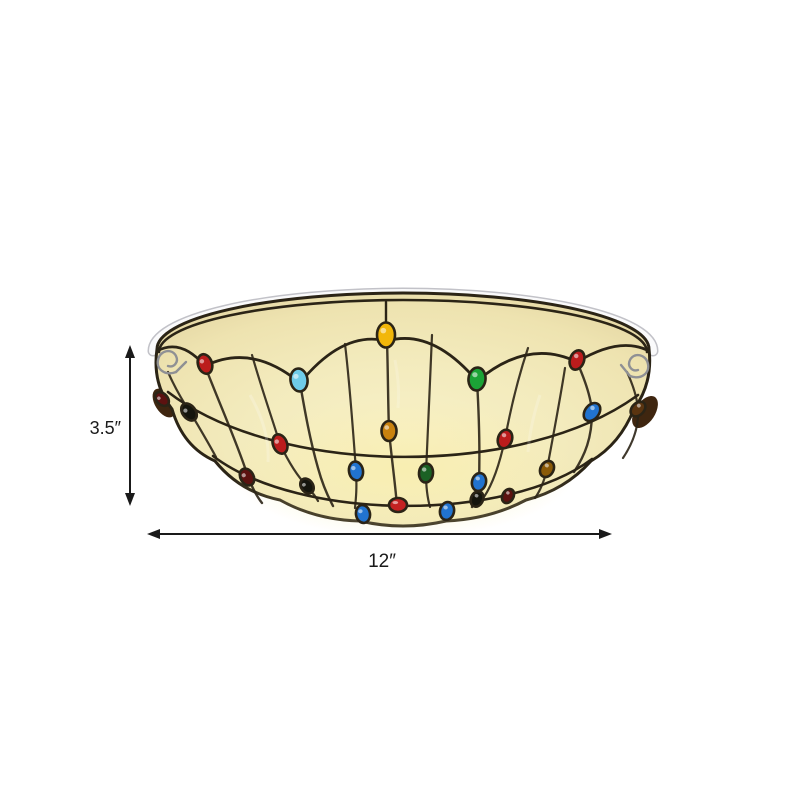 This screenshot has height=800, width=800. Describe the element at coordinates (638, 409) in the screenshot. I see `jewel-brown` at that location.